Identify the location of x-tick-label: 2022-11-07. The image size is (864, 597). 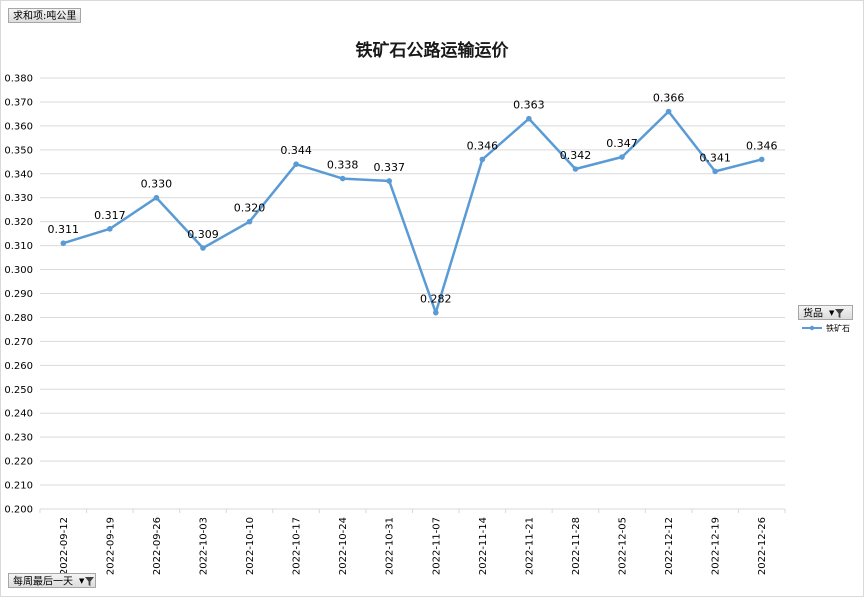
(436, 546).